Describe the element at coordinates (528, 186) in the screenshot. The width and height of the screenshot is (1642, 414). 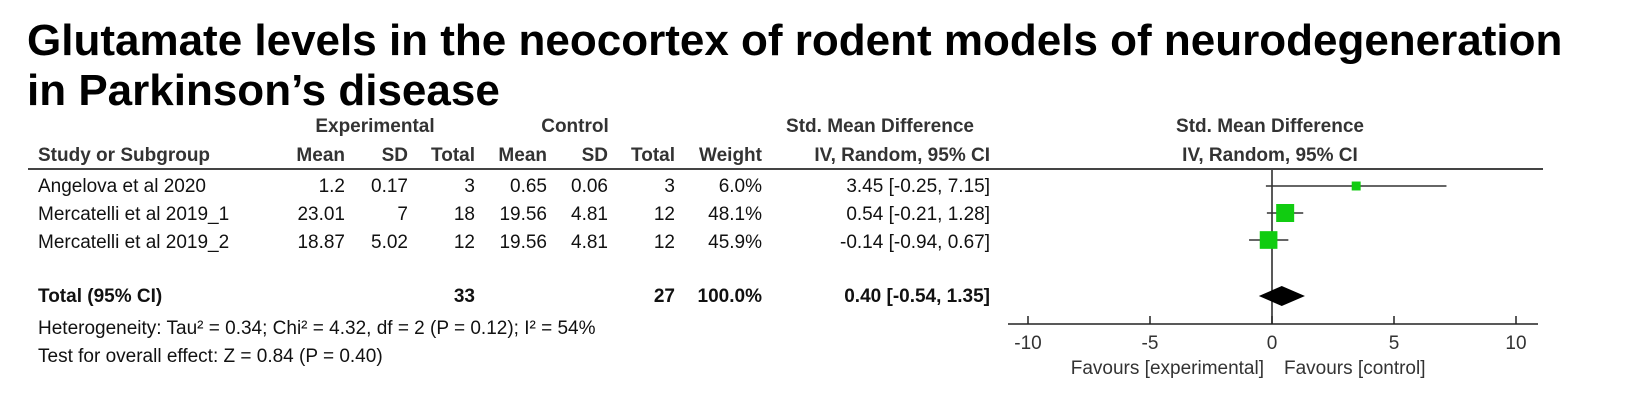
I see `ctl-mean: 0.65` at that location.